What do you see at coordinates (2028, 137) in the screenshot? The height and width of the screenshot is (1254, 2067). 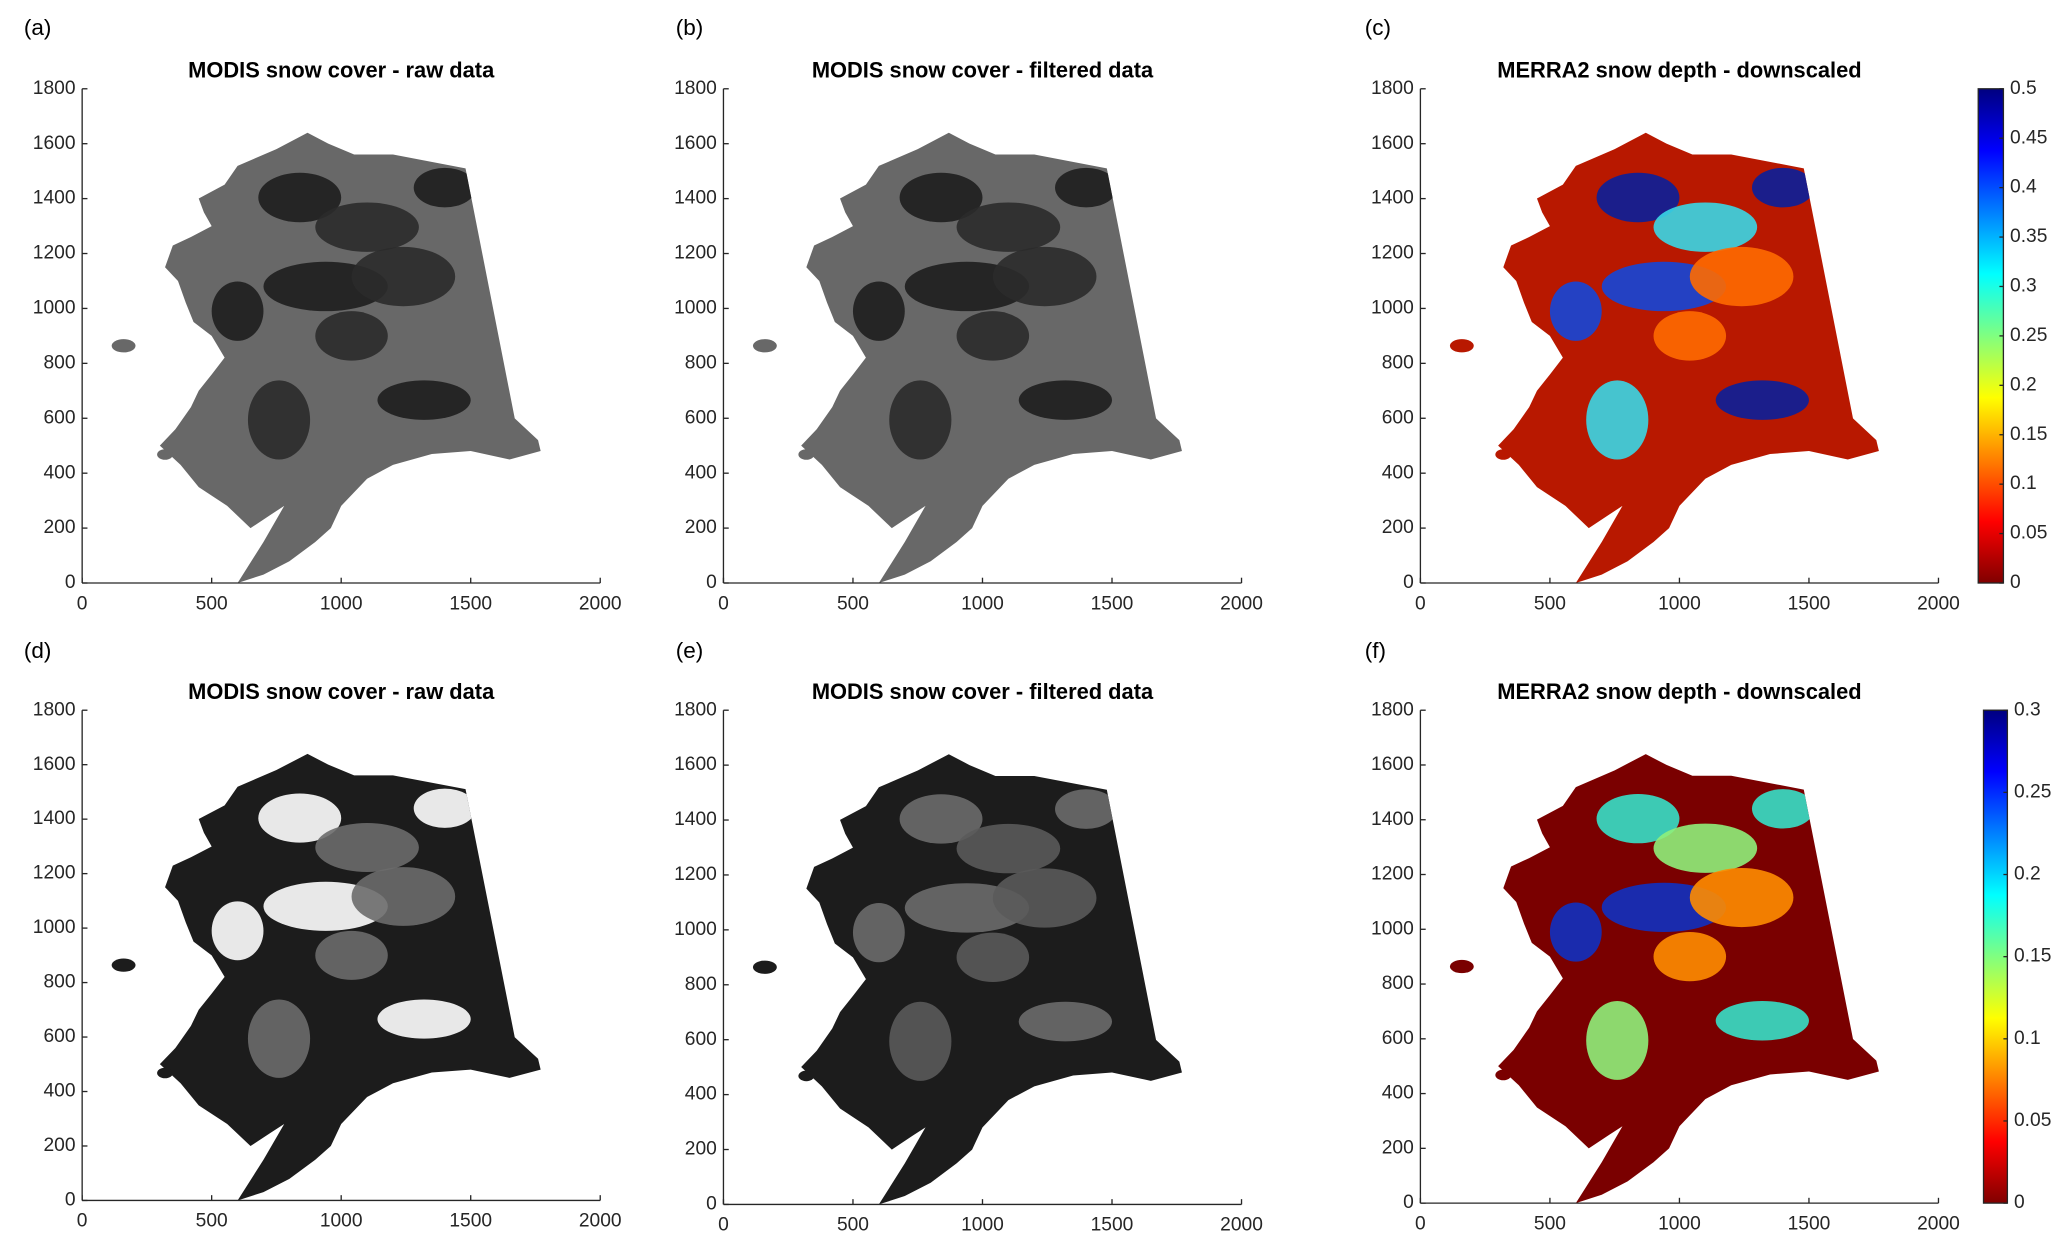 I see `colorbar-tick-label: 0.45` at bounding box center [2028, 137].